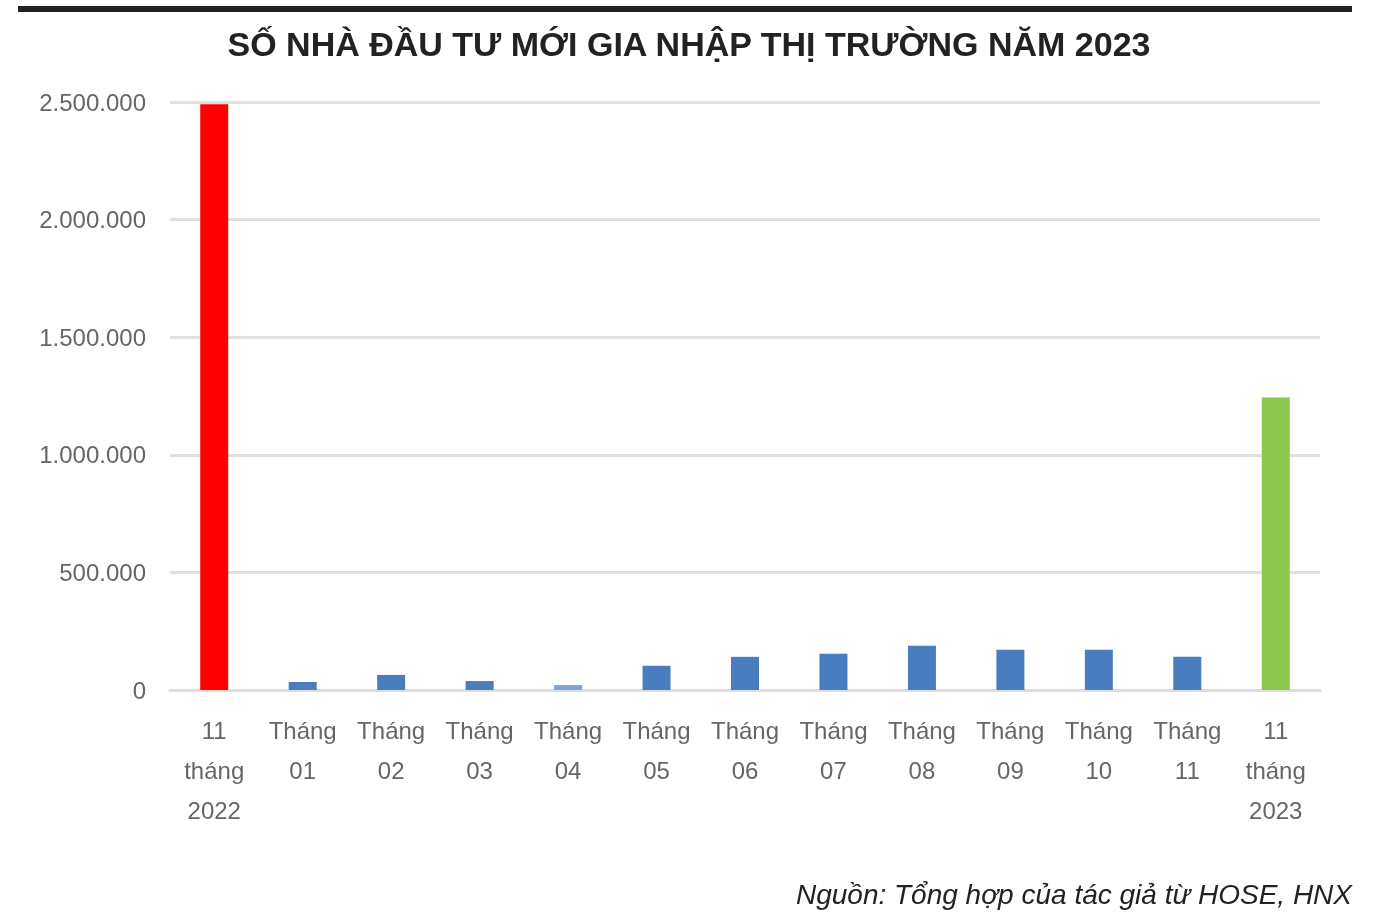  Describe the element at coordinates (1074, 894) in the screenshot. I see `text: Nguồn: Tổng hợp của tác giả từ HOSE, HNX` at that location.